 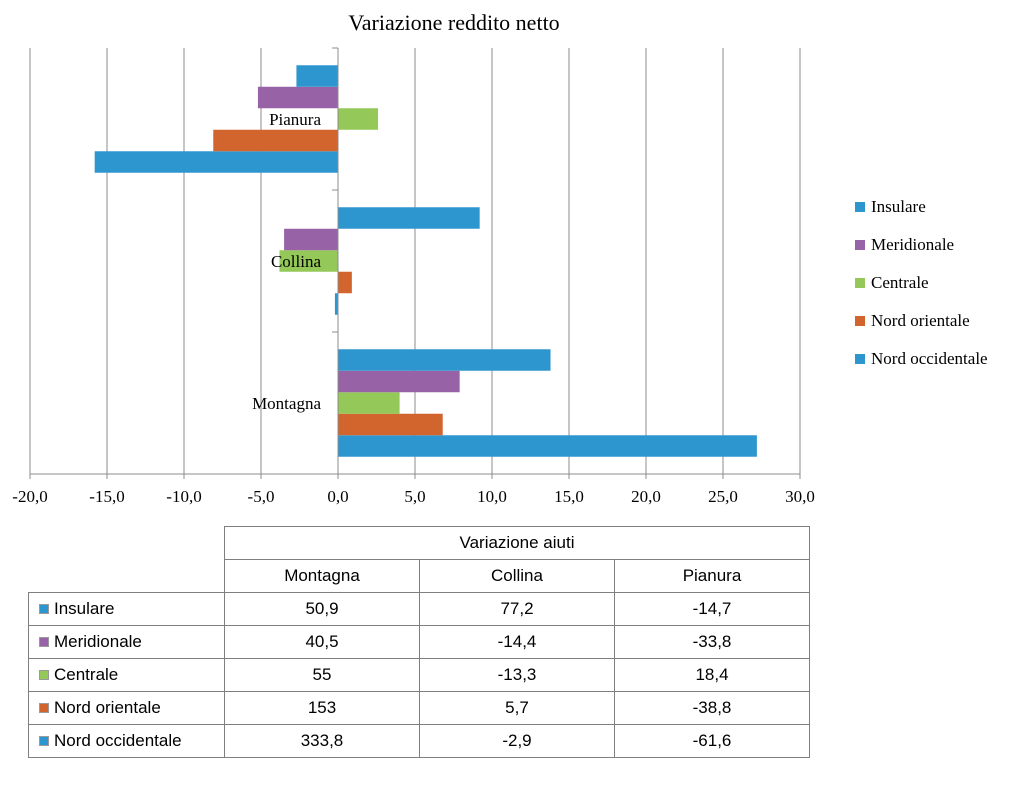 What do you see at coordinates (860, 207) in the screenshot?
I see `legend-swatch-insulare` at bounding box center [860, 207].